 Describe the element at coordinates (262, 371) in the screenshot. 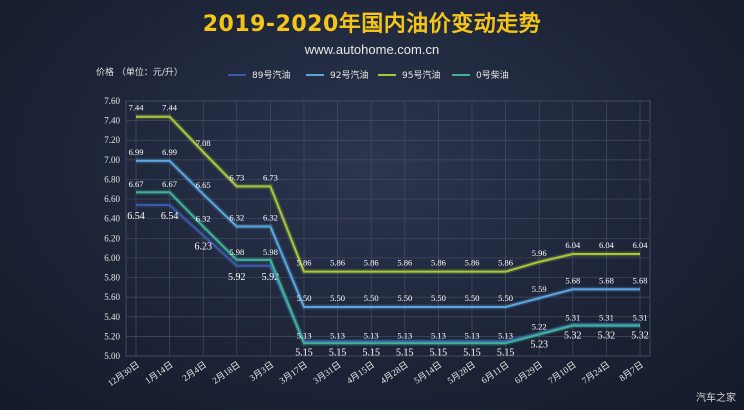

I see `x-tick-label: 3月3日` at that location.